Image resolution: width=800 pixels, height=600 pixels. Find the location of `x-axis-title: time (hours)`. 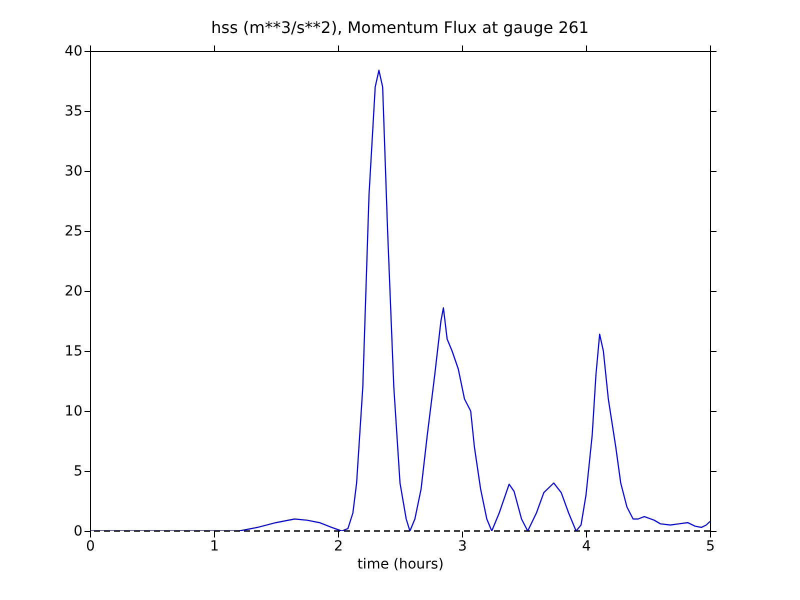

x-axis-title: time (hours) is located at coordinates (400, 564).